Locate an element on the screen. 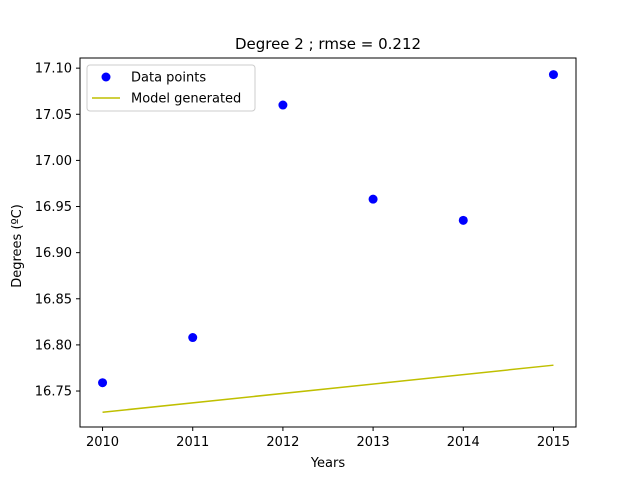  legend-label: Model generated is located at coordinates (186, 99).